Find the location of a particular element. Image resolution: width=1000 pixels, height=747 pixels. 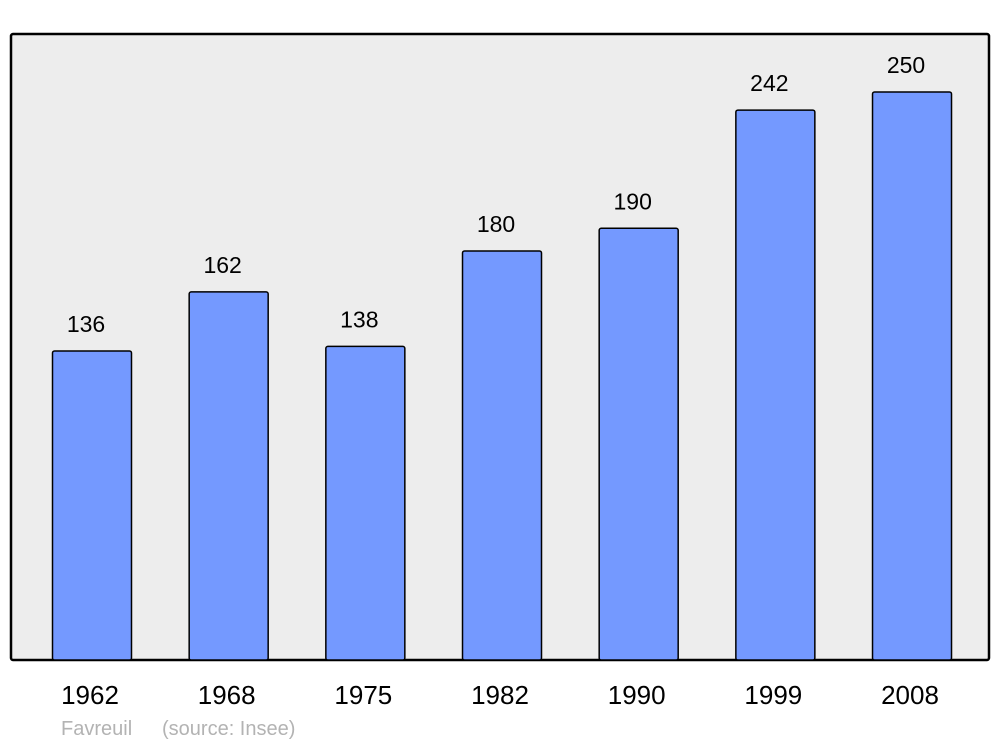

bar-1975 is located at coordinates (365, 503).